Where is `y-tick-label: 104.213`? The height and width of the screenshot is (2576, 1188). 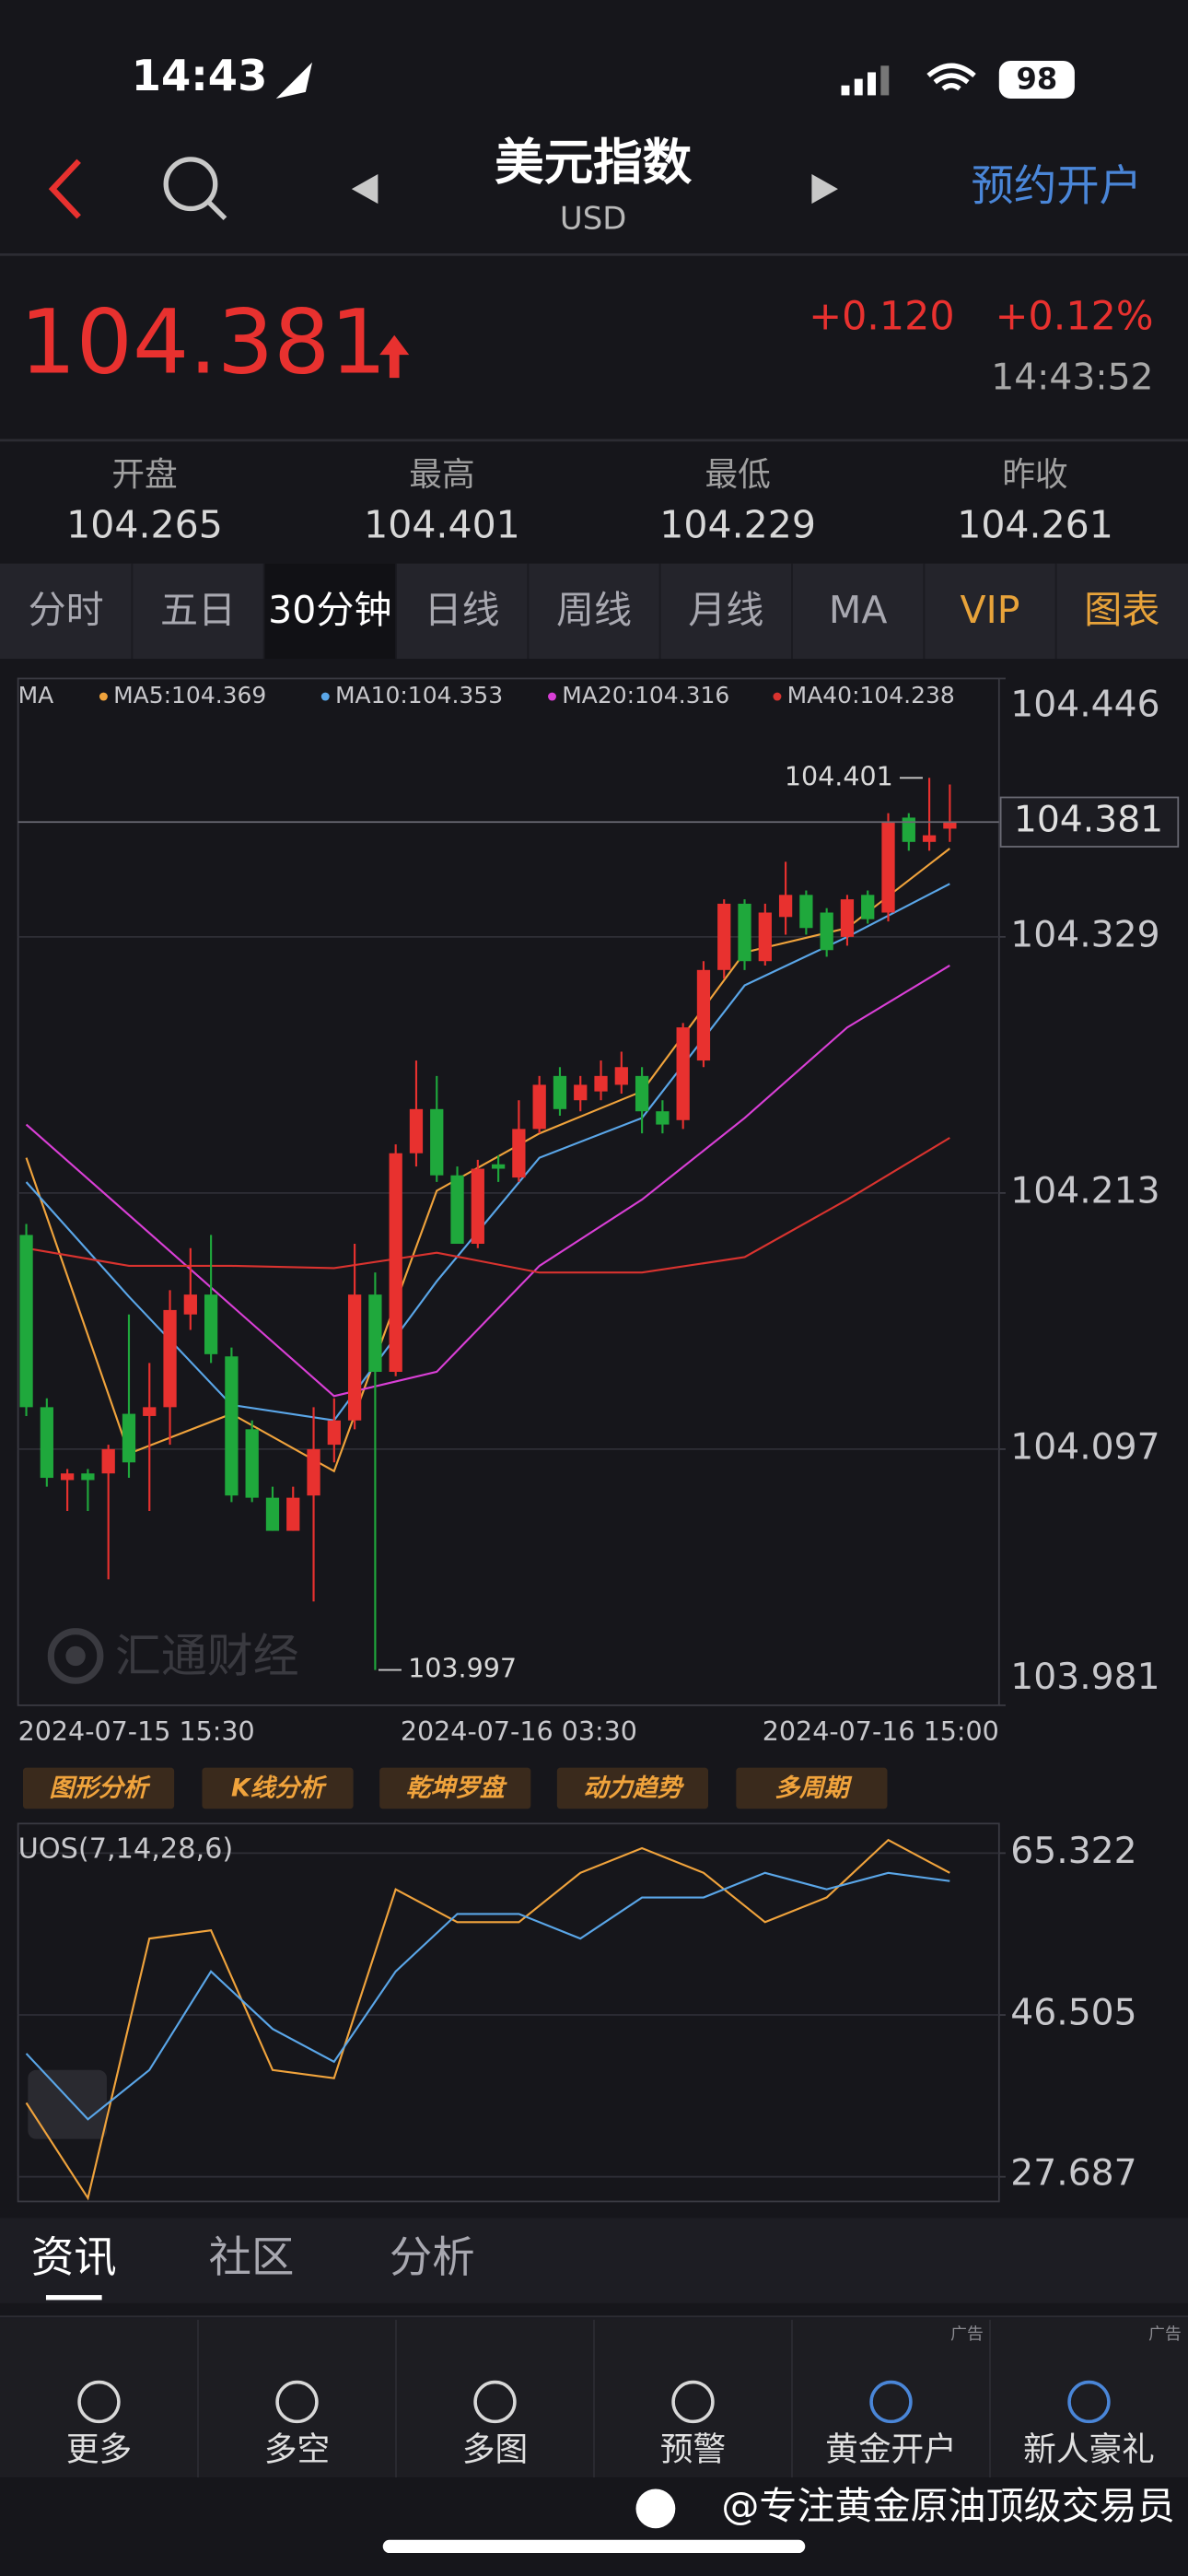
y-tick-label: 104.213 is located at coordinates (1084, 1191).